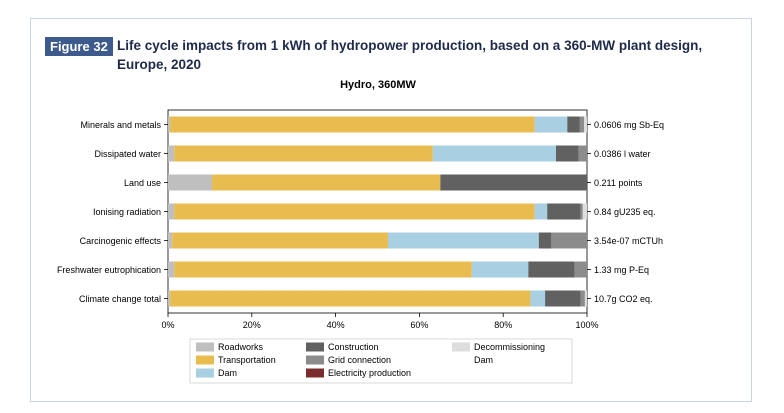 The image size is (784, 413). Describe the element at coordinates (353, 347) in the screenshot. I see `legend-label: Construction` at that location.